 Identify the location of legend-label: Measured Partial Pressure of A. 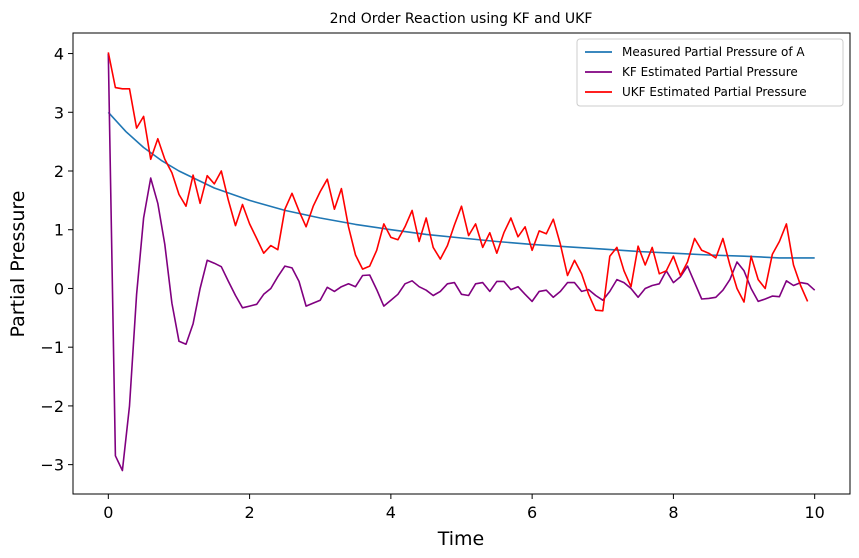
(713, 52).